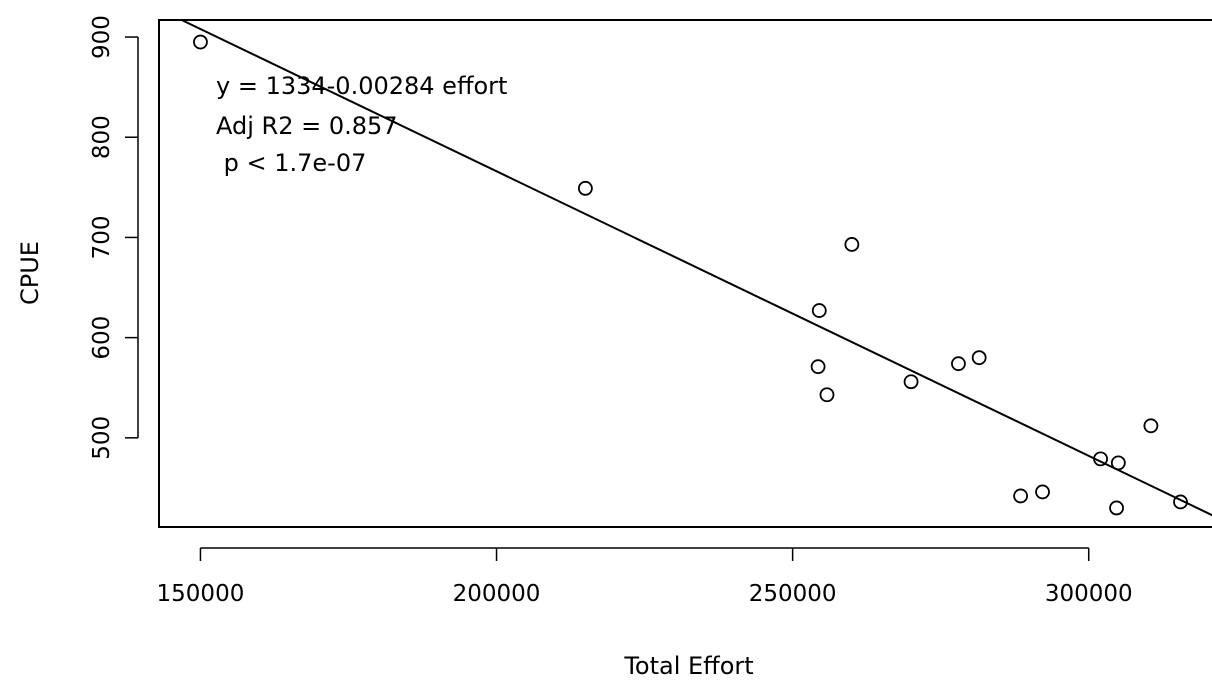  What do you see at coordinates (102, 438) in the screenshot?
I see `y-tick-label: 500` at bounding box center [102, 438].